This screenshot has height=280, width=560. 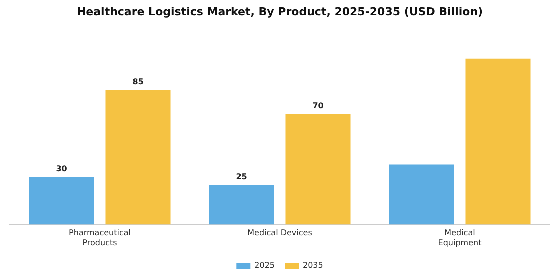 I want to click on legend-label: 2025, so click(x=264, y=265).